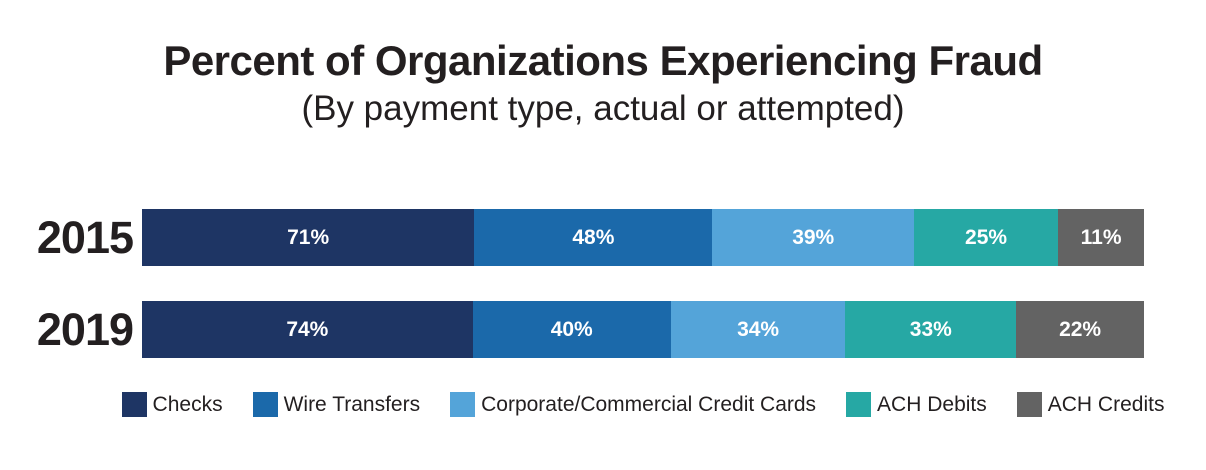 The height and width of the screenshot is (470, 1206). I want to click on stacked-bar-2019: 74% 40% 34% 33% 22%, so click(643, 329).